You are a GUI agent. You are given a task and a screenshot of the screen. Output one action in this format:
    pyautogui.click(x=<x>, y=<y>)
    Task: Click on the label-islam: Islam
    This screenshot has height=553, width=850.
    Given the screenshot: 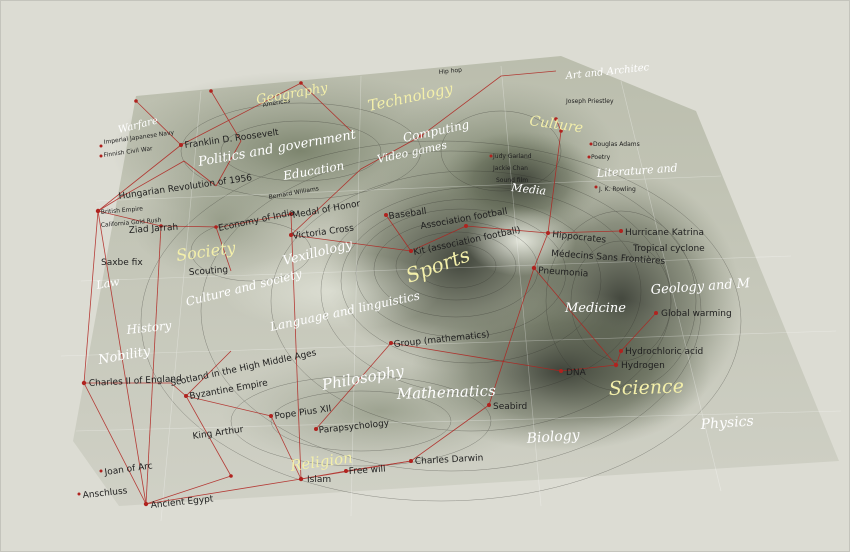 What is the action you would take?
    pyautogui.click(x=319, y=480)
    